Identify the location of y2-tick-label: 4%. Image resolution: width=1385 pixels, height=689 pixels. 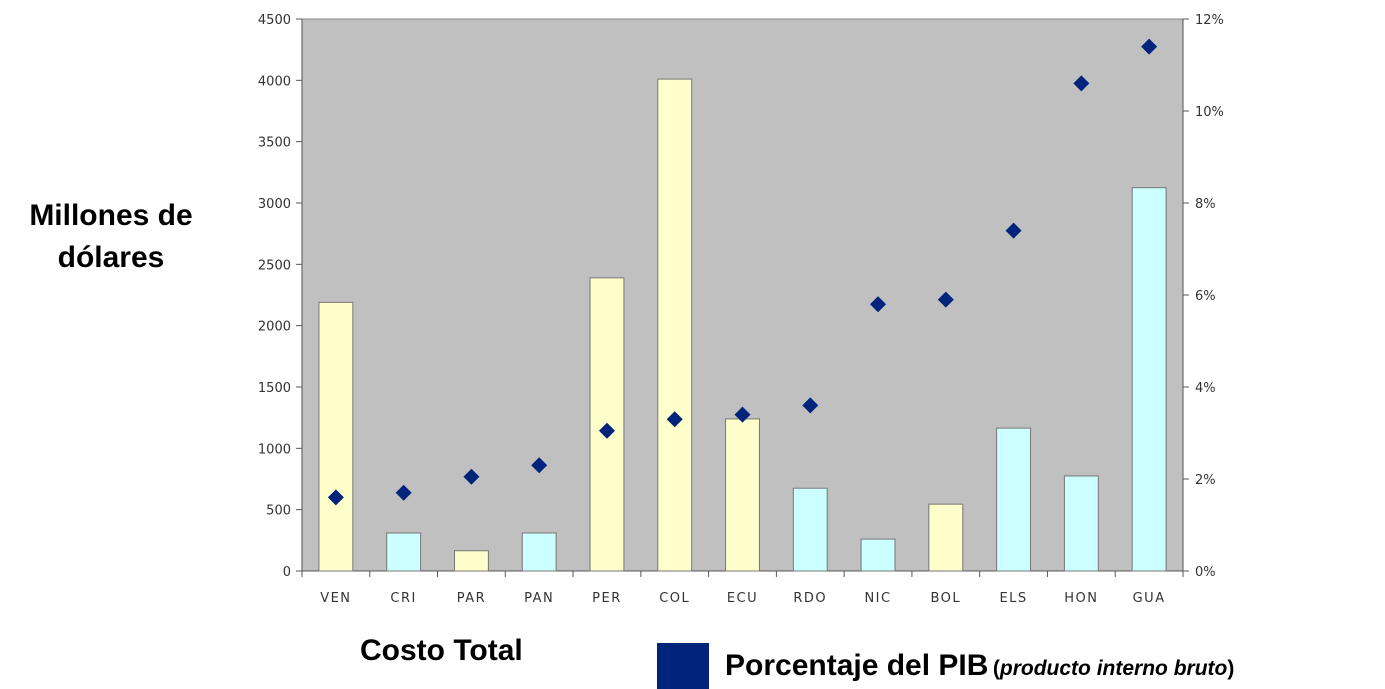
(1205, 388).